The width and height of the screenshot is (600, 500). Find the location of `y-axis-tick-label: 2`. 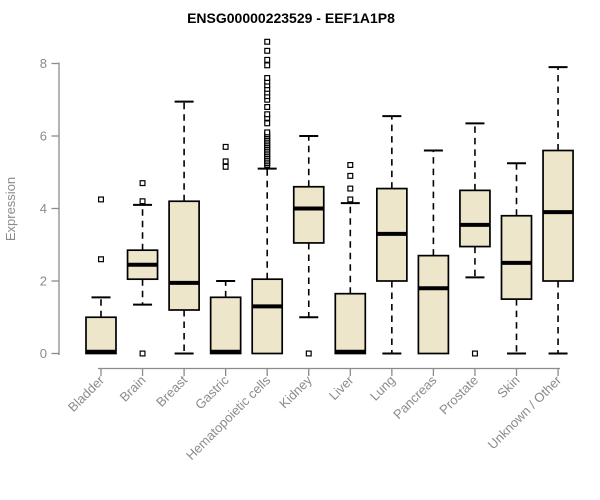

y-axis-tick-label: 2 is located at coordinates (43, 281).